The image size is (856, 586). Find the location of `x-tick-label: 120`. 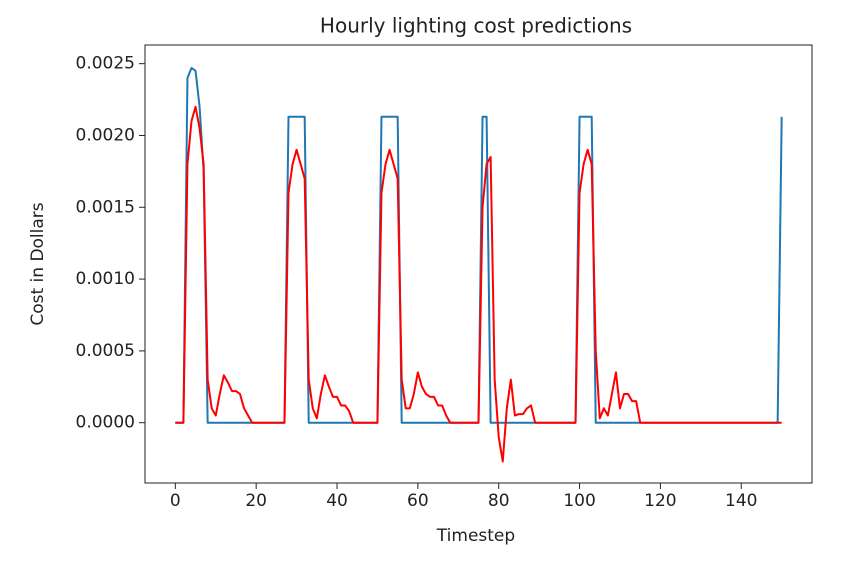

x-tick-label: 120 is located at coordinates (660, 501).